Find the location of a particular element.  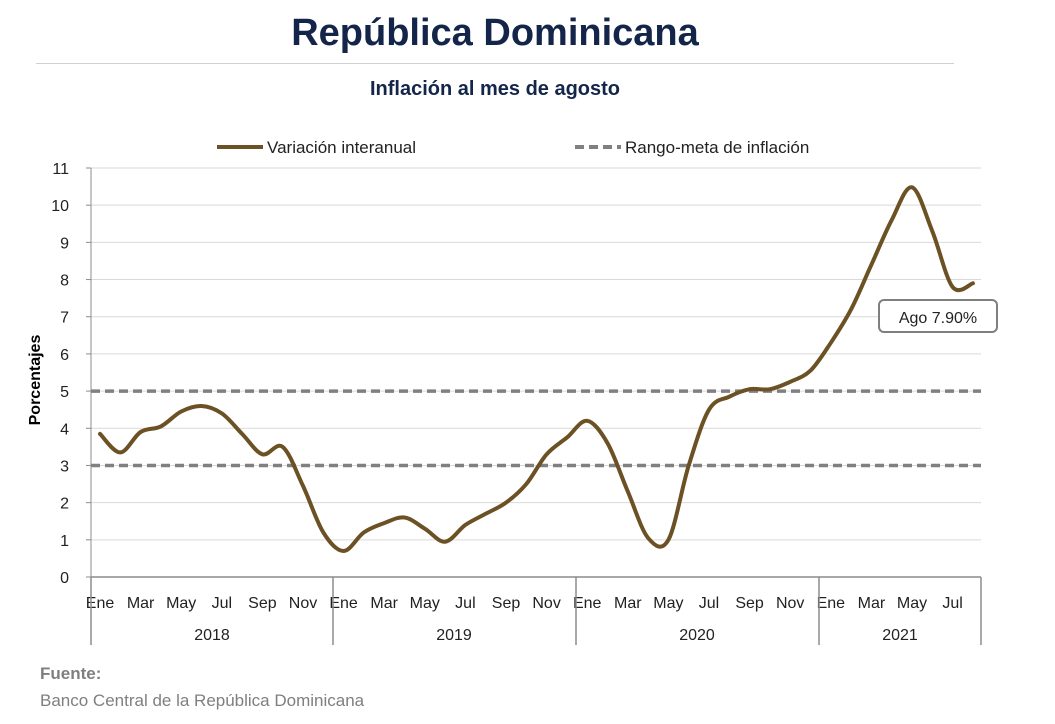

source-text: Banco Central de la República Dominicana is located at coordinates (202, 700).